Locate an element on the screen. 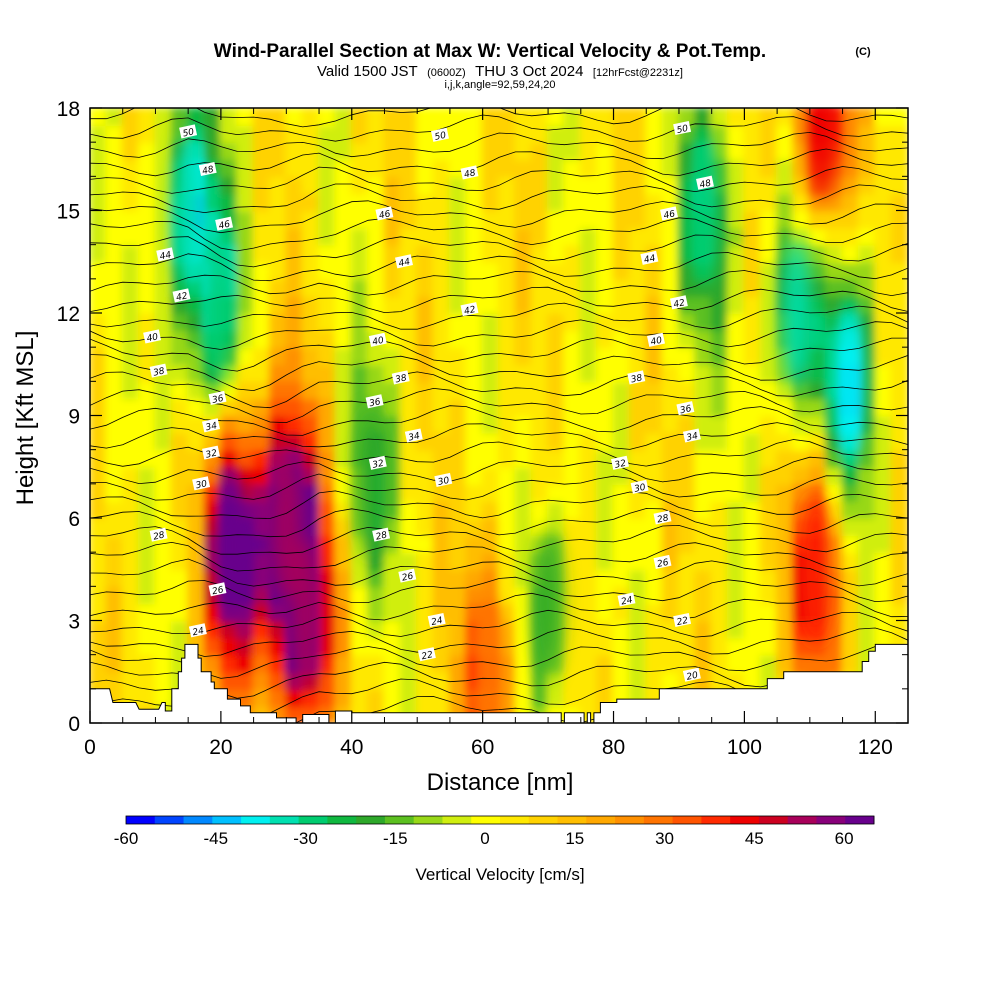  contour-label: 44 is located at coordinates (649, 258).